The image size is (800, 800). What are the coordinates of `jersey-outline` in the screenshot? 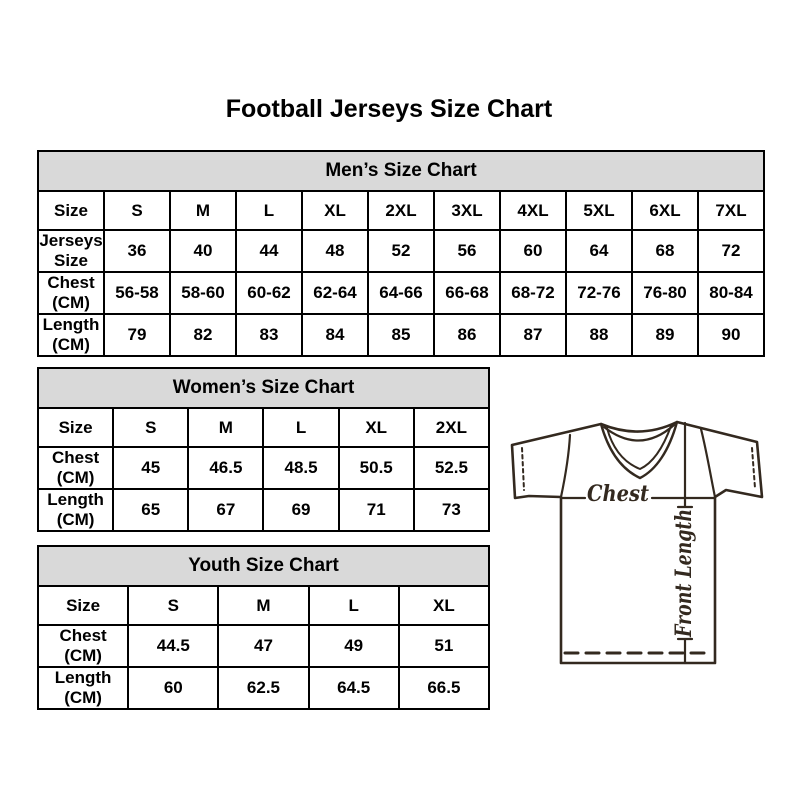 It's located at (637, 542).